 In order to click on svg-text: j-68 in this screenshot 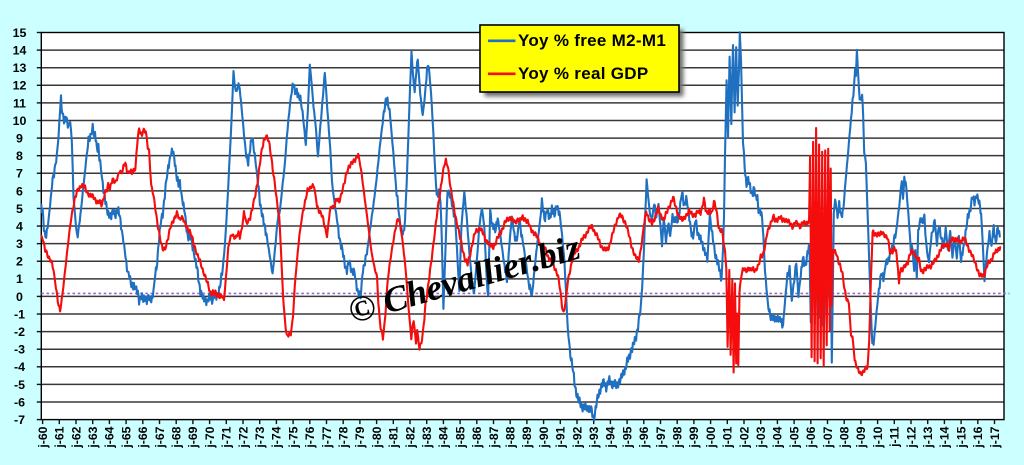, I will do `click(177, 437)`.